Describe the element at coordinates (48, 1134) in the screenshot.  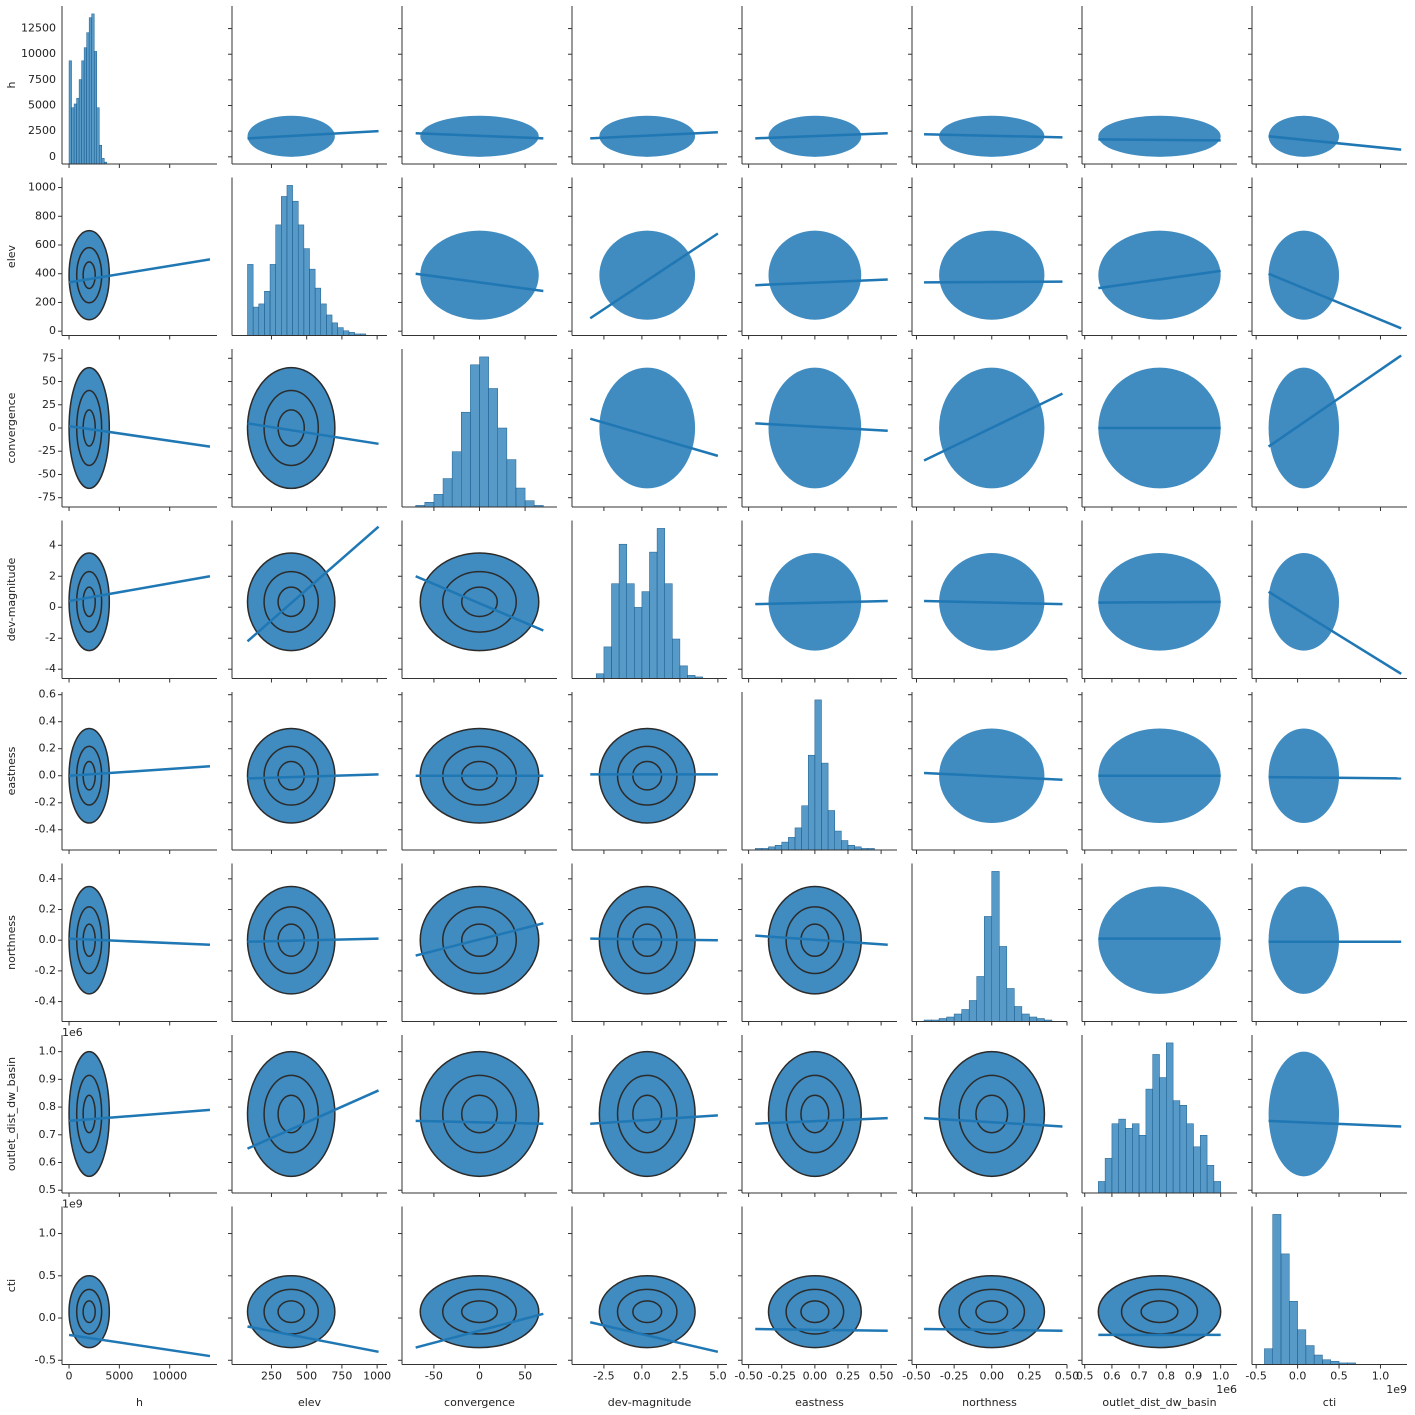
I see `y-tick-label: 0.7` at that location.